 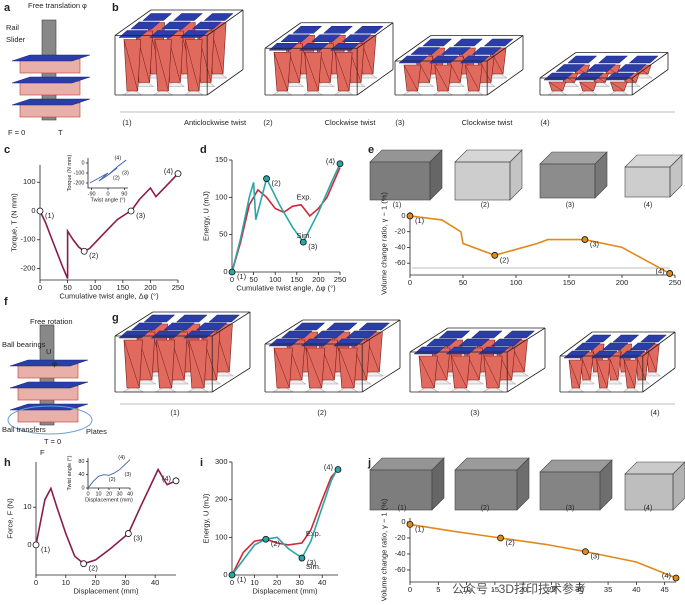 What do you see at coordinates (50, 420) in the screenshot?
I see `device-base` at bounding box center [50, 420].